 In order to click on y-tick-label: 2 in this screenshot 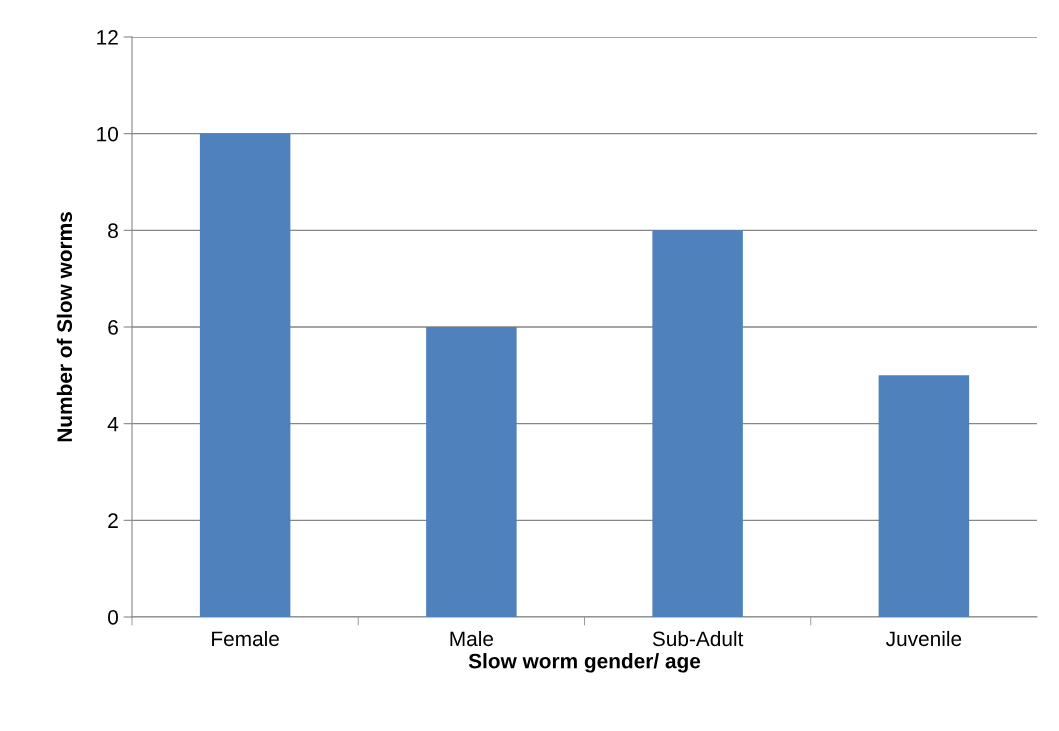, I will do `click(113, 520)`.